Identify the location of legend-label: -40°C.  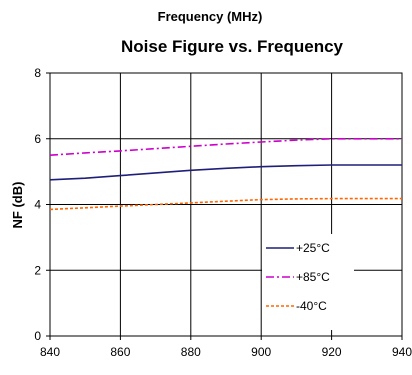
(311, 306).